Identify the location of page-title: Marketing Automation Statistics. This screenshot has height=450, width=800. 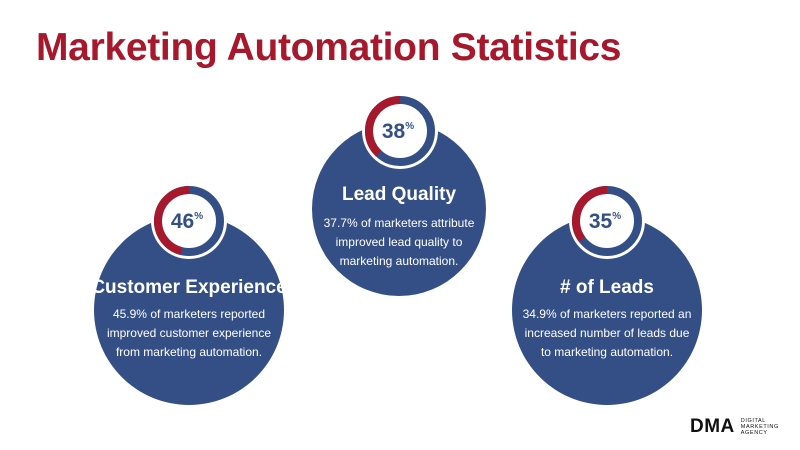
(329, 47).